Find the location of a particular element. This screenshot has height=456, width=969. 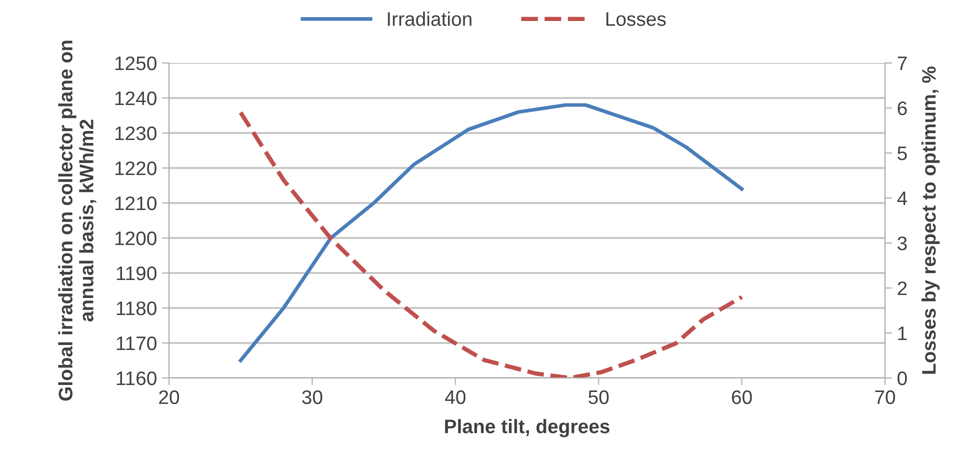

y2-tick-label: 0 is located at coordinates (902, 378).